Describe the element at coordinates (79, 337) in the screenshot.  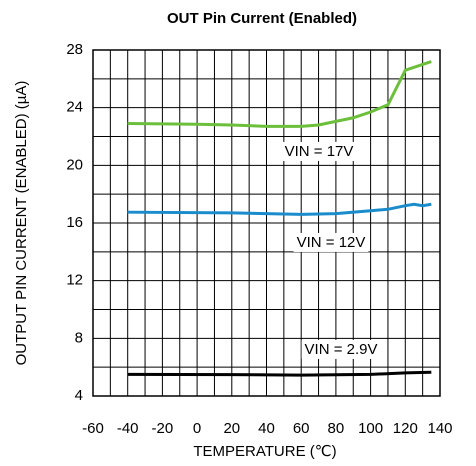
I see `y-tick-label: 8` at that location.